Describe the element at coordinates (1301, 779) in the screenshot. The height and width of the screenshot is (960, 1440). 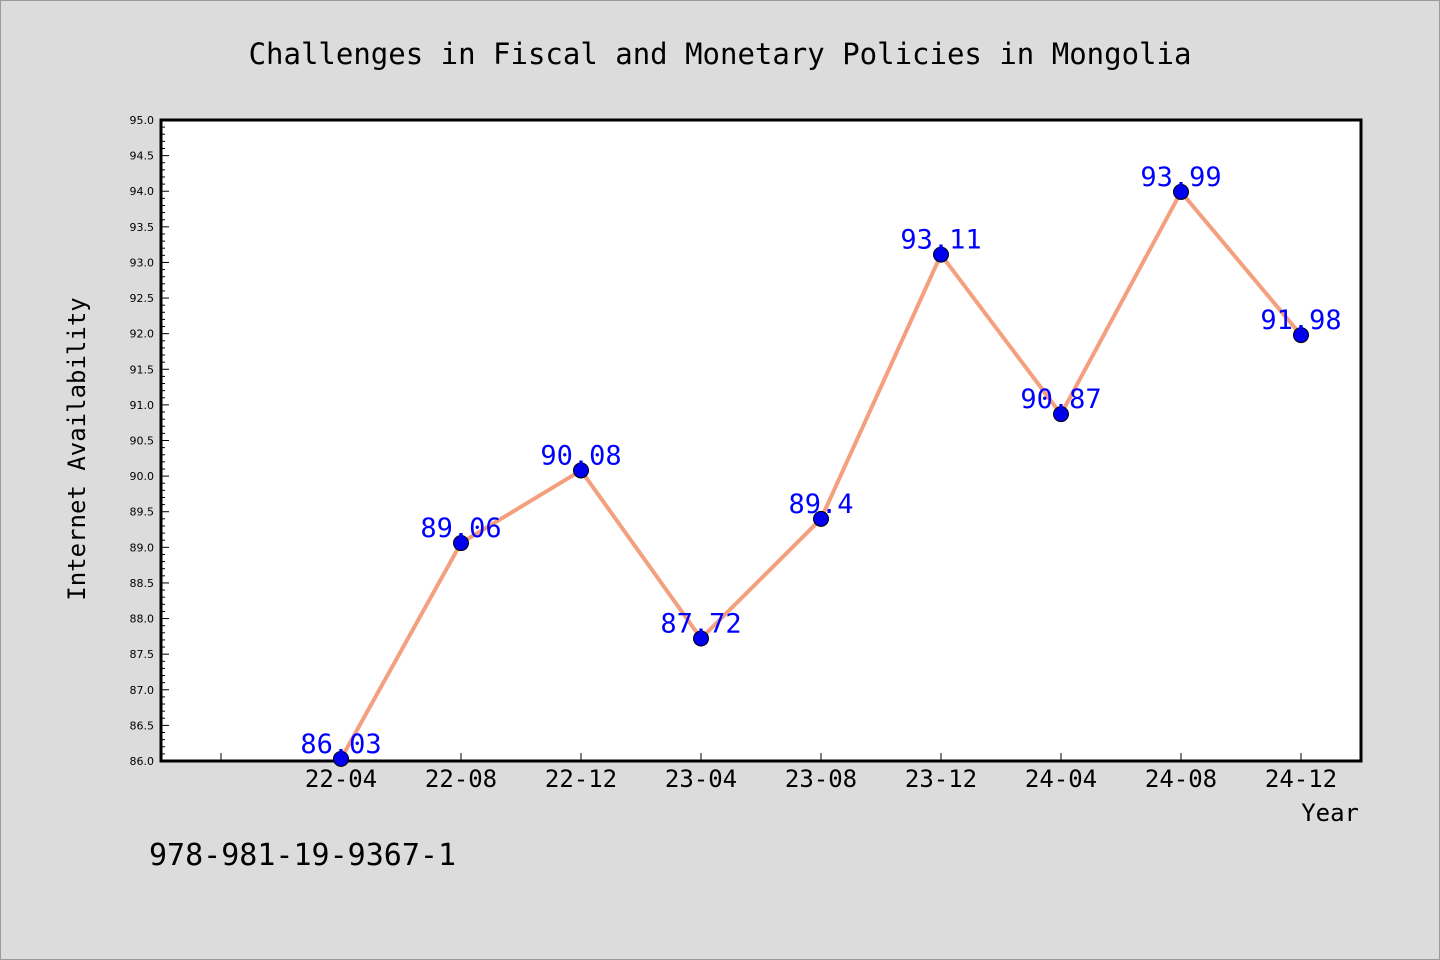
I see `x-tick-label: 24-12` at that location.